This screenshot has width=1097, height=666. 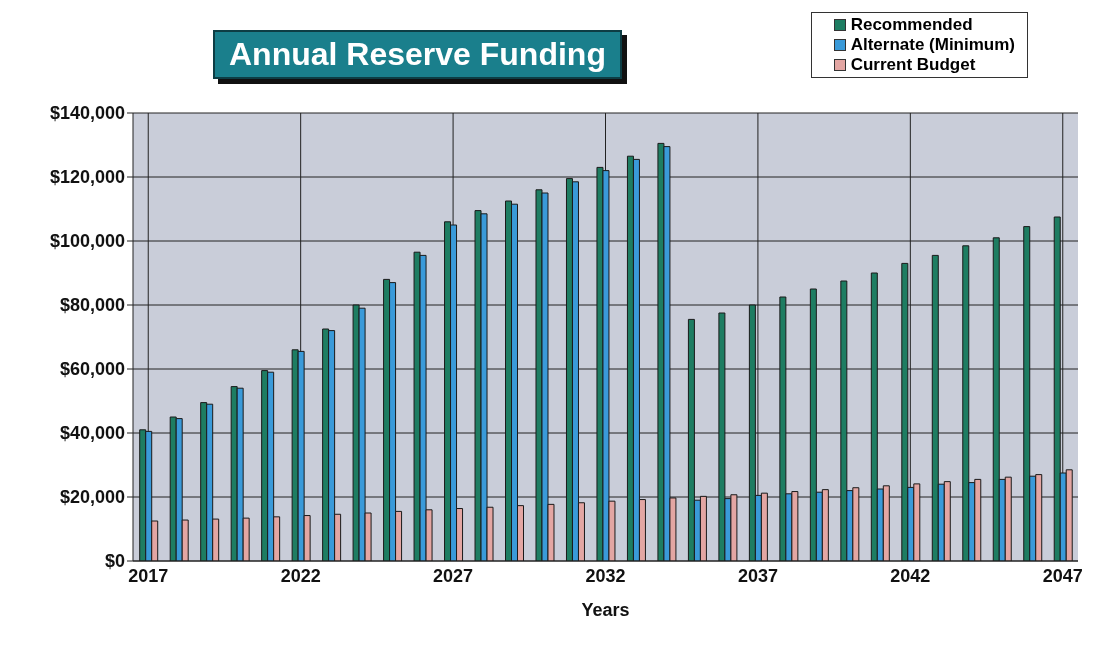 What do you see at coordinates (92, 497) in the screenshot?
I see `y-tick-label: $20,000` at bounding box center [92, 497].